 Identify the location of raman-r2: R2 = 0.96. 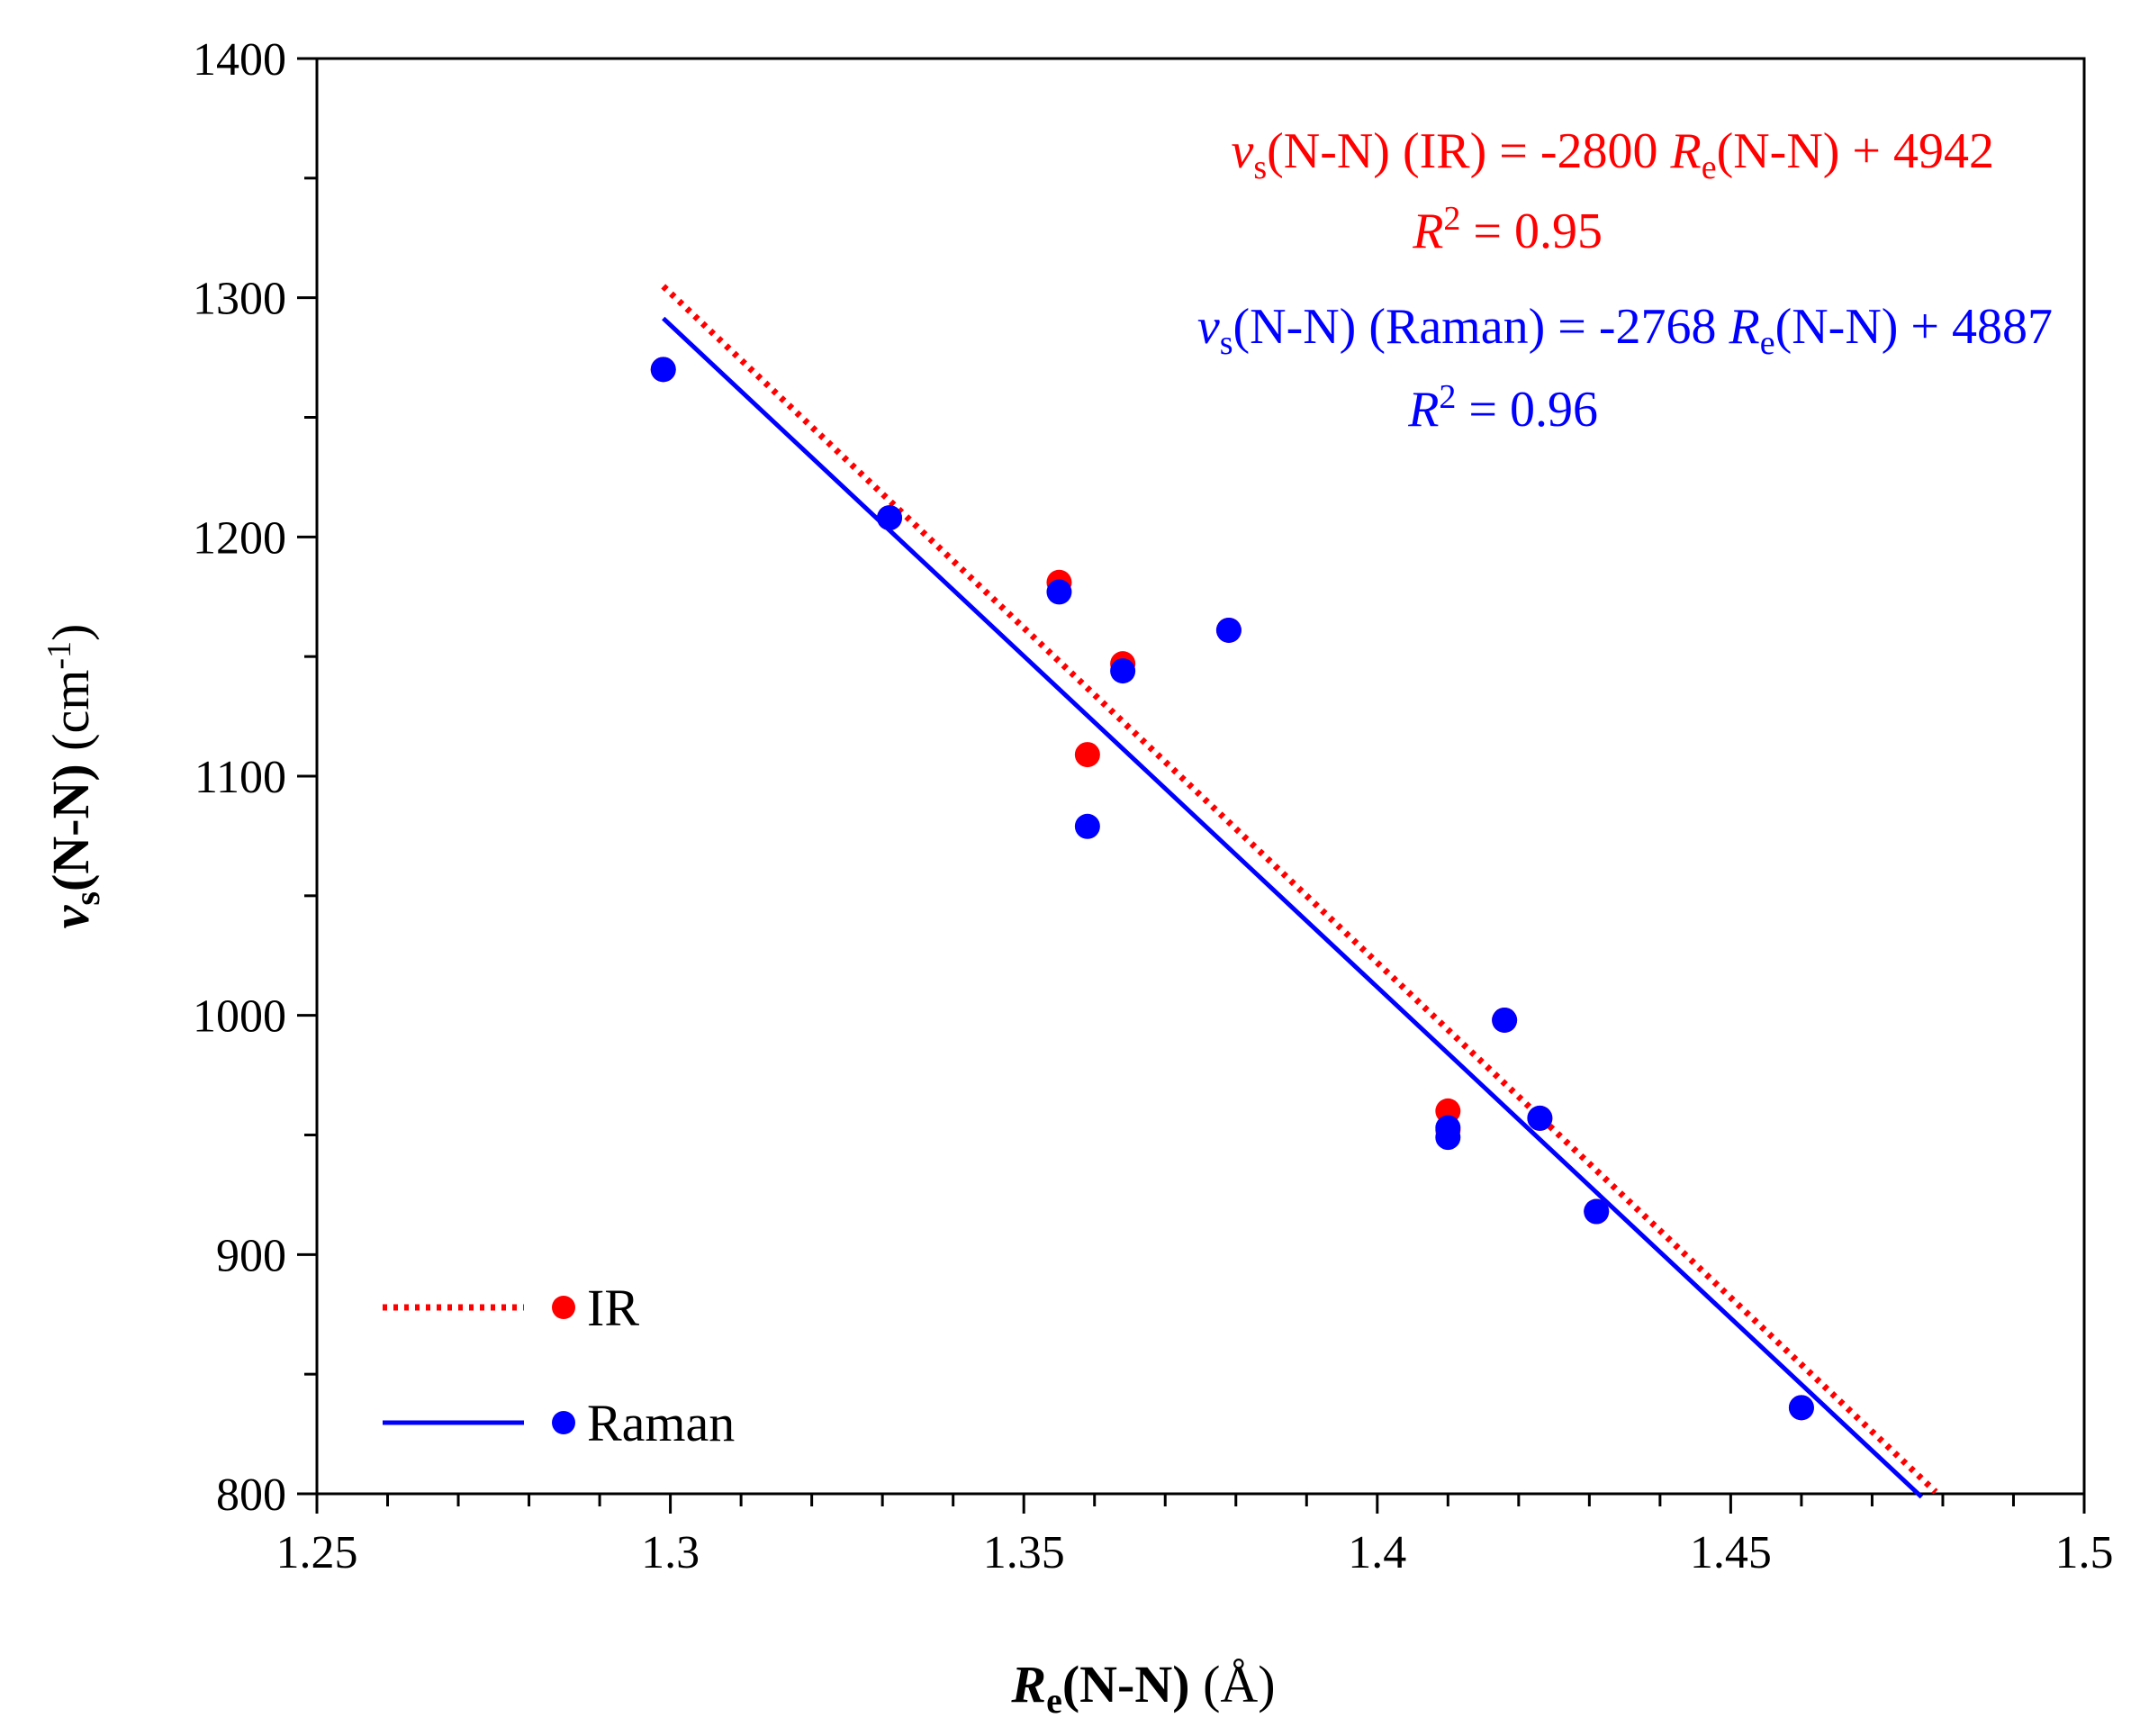
(1503, 408).